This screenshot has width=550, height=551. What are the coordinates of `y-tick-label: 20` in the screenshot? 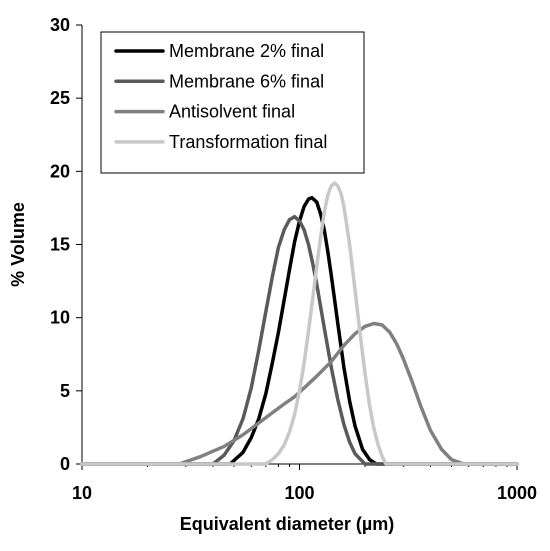 It's located at (60, 171).